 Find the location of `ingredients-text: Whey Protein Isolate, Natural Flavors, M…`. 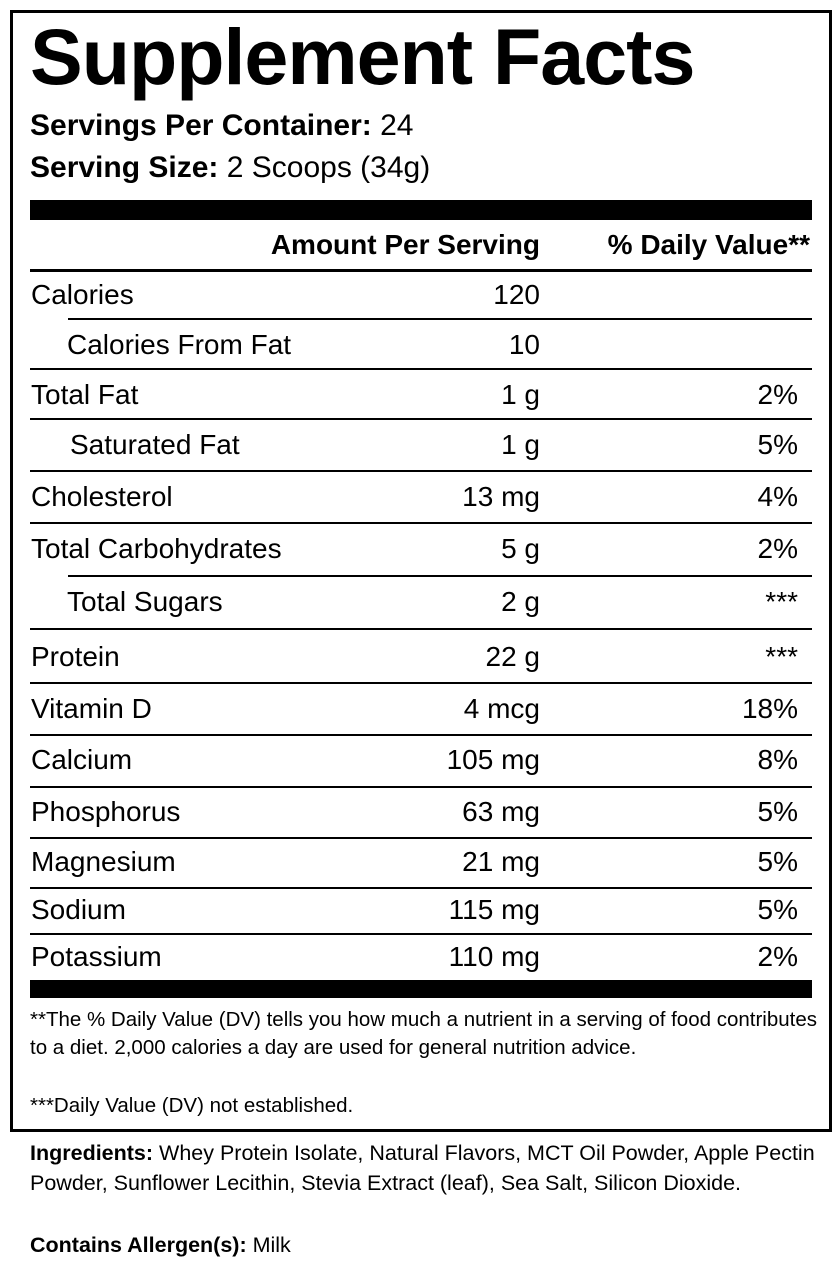

ingredients-text: Whey Protein Isolate, Natural Flavors, M… is located at coordinates (422, 1168).